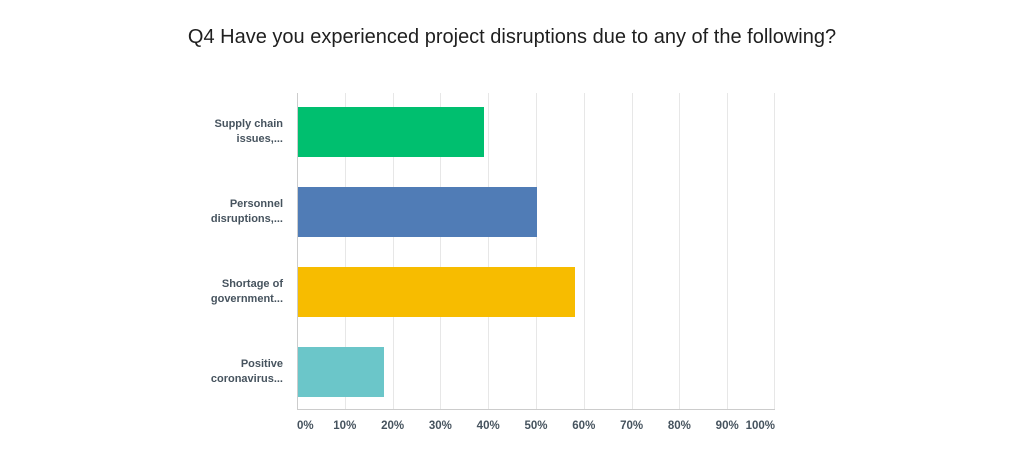 Image resolution: width=1024 pixels, height=465 pixels. I want to click on x-tick-label-30: 30%, so click(440, 426).